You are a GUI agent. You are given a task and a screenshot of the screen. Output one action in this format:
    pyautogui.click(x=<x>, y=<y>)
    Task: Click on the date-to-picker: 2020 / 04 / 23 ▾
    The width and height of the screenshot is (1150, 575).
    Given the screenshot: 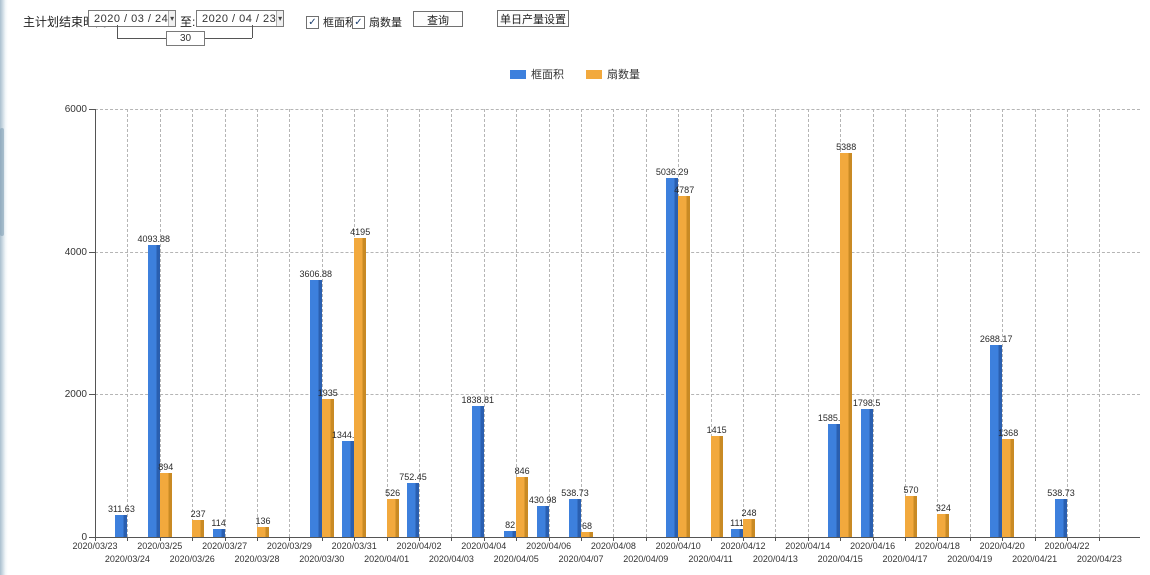 What is the action you would take?
    pyautogui.click(x=240, y=18)
    